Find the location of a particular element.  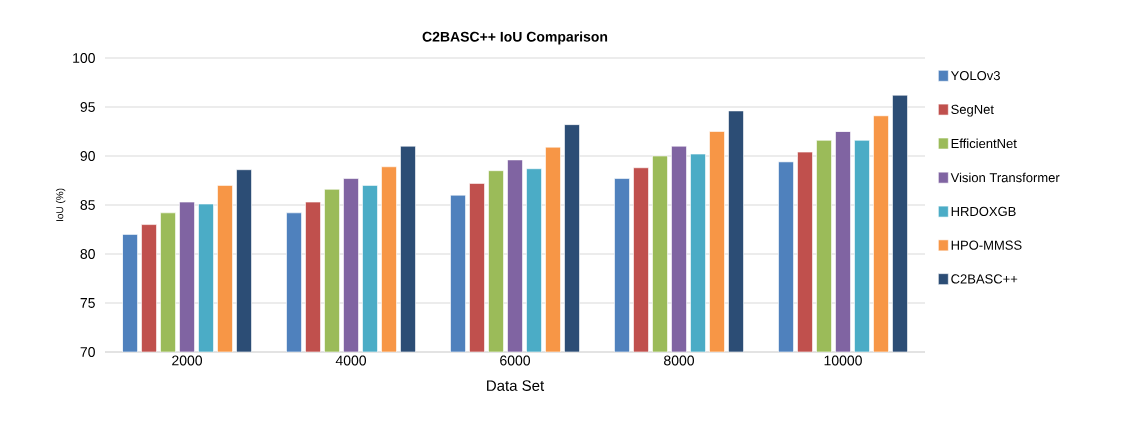

chart-title: C2BASC++ IoU Comparison is located at coordinates (515, 38).